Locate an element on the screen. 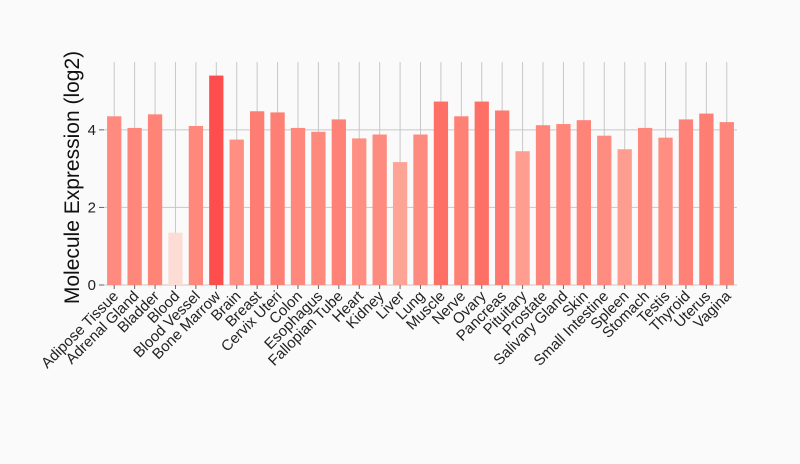 This screenshot has height=464, width=800. y-tick-label: 2 is located at coordinates (92, 207).